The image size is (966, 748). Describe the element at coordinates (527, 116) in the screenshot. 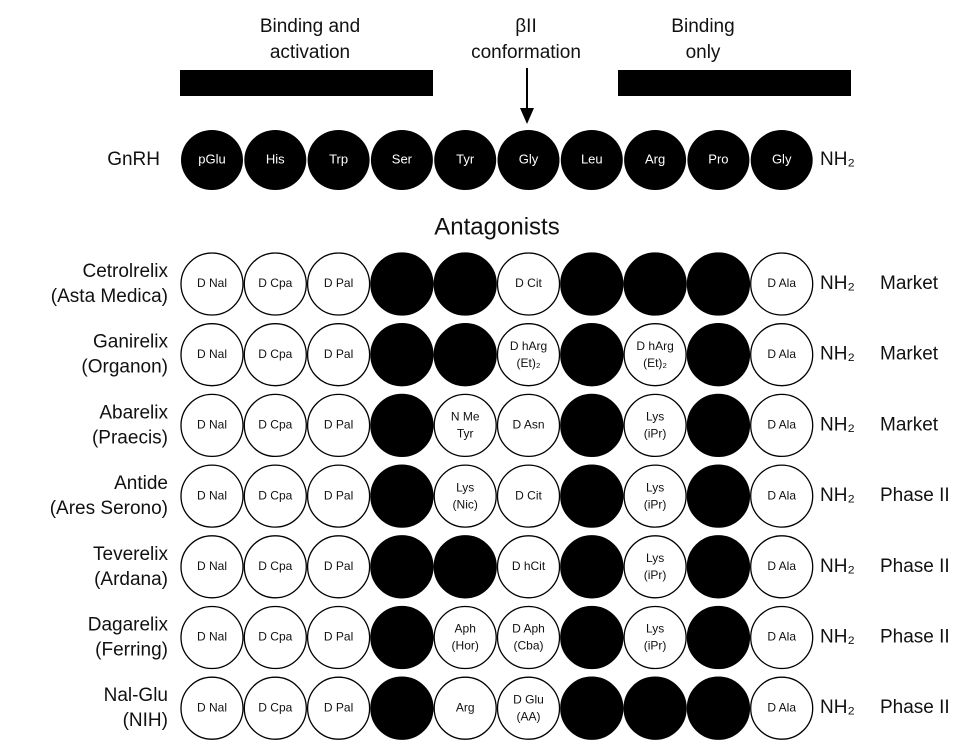

I see `arrow-head` at that location.